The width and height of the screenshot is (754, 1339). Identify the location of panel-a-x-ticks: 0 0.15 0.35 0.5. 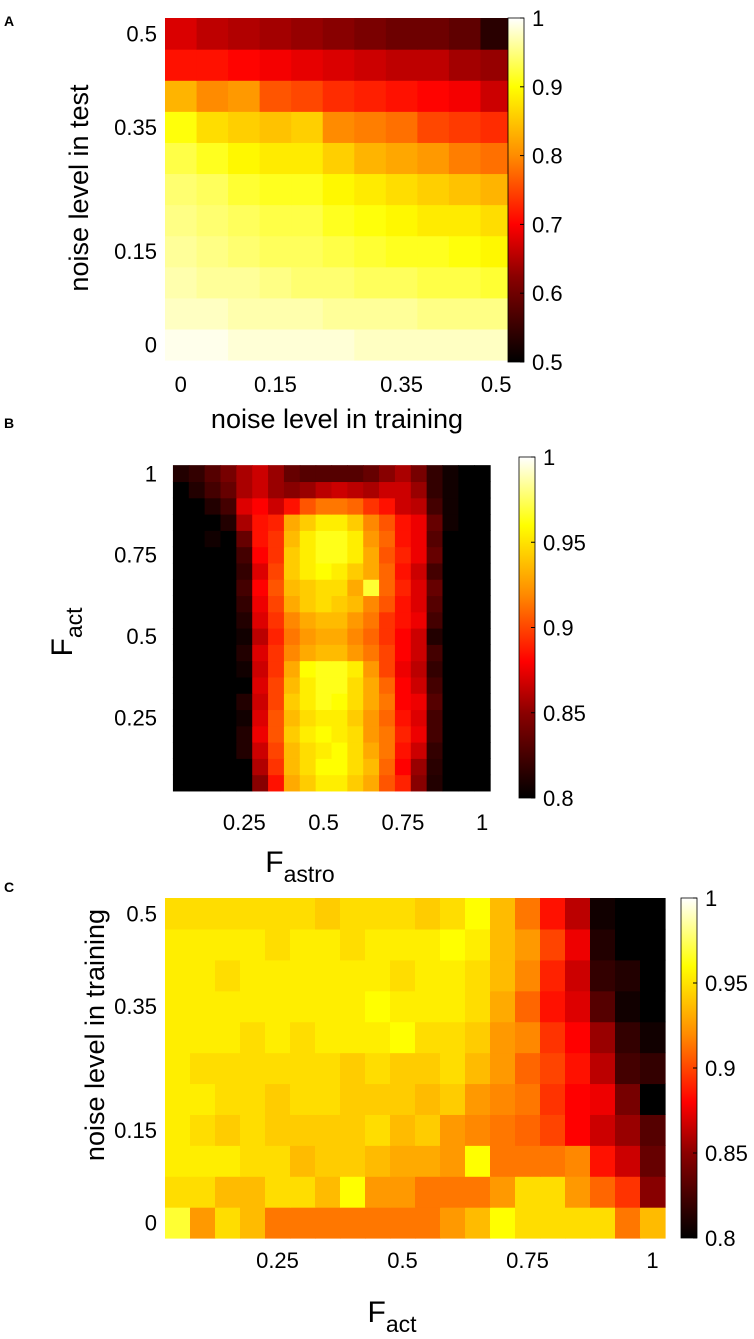
(343, 384).